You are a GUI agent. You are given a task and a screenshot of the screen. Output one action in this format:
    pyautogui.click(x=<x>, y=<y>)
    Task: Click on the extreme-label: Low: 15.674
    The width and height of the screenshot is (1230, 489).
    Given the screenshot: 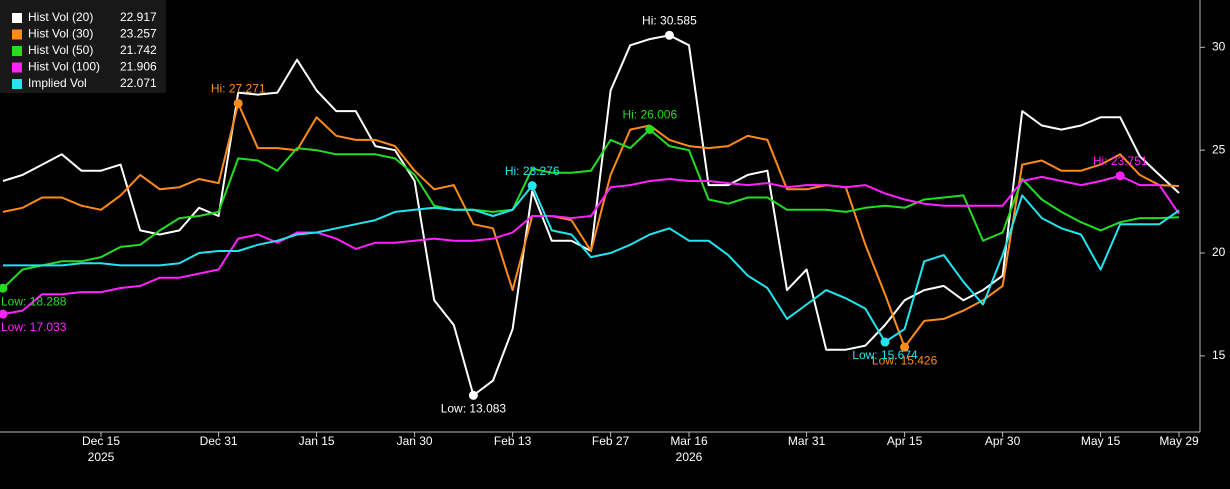 What is the action you would take?
    pyautogui.click(x=885, y=355)
    